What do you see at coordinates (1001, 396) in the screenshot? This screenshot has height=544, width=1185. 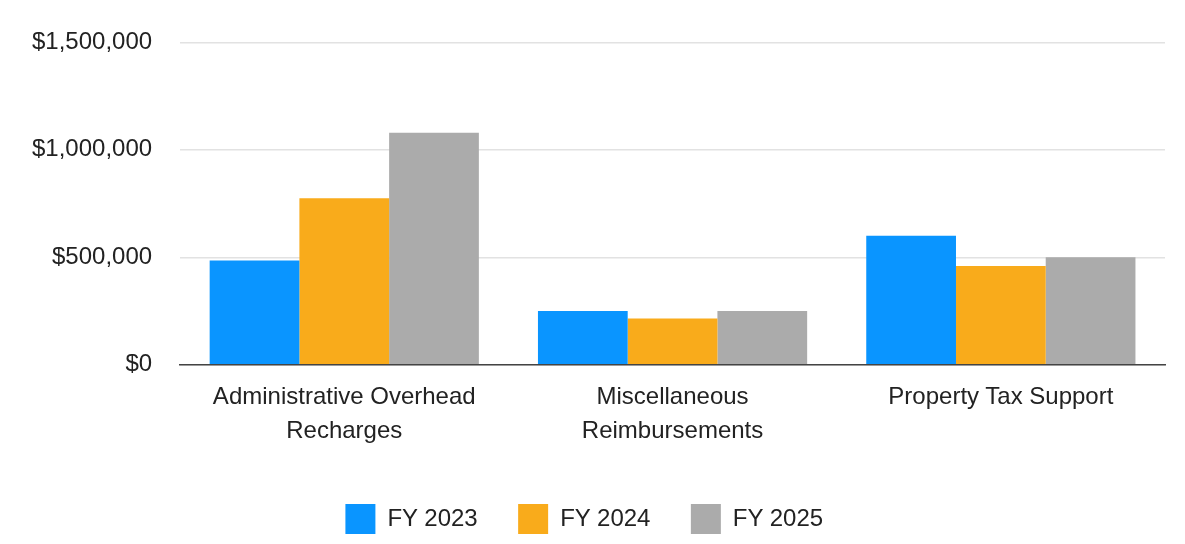 I see `x-tick-label: Property Tax Support` at bounding box center [1001, 396].